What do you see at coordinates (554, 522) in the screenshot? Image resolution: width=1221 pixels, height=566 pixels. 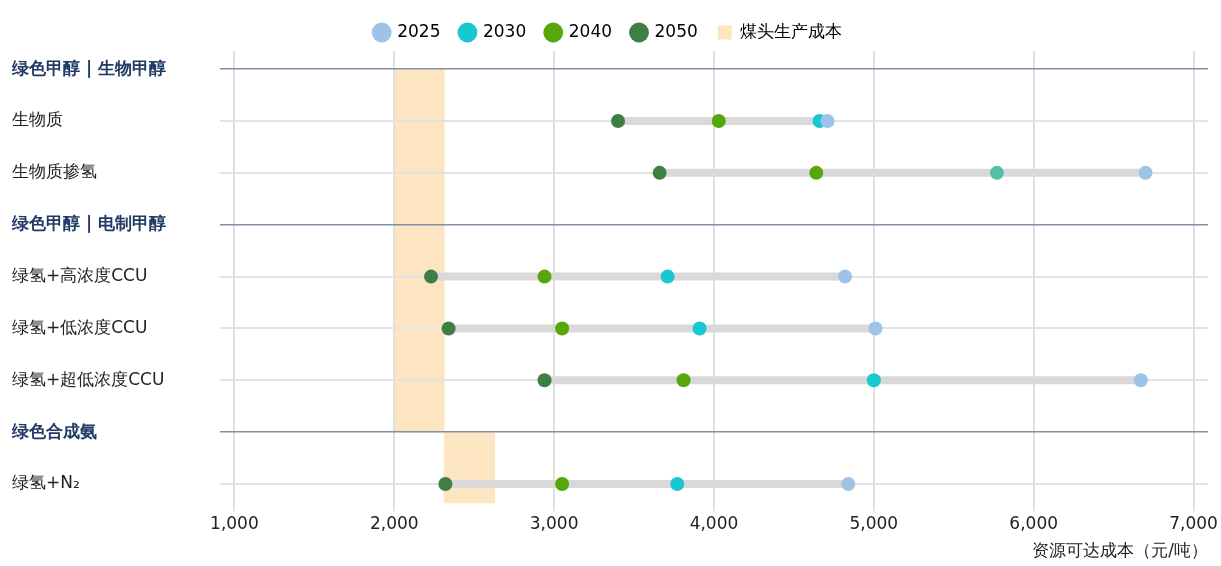 I see `x-tick-label: 3,000` at bounding box center [554, 522].